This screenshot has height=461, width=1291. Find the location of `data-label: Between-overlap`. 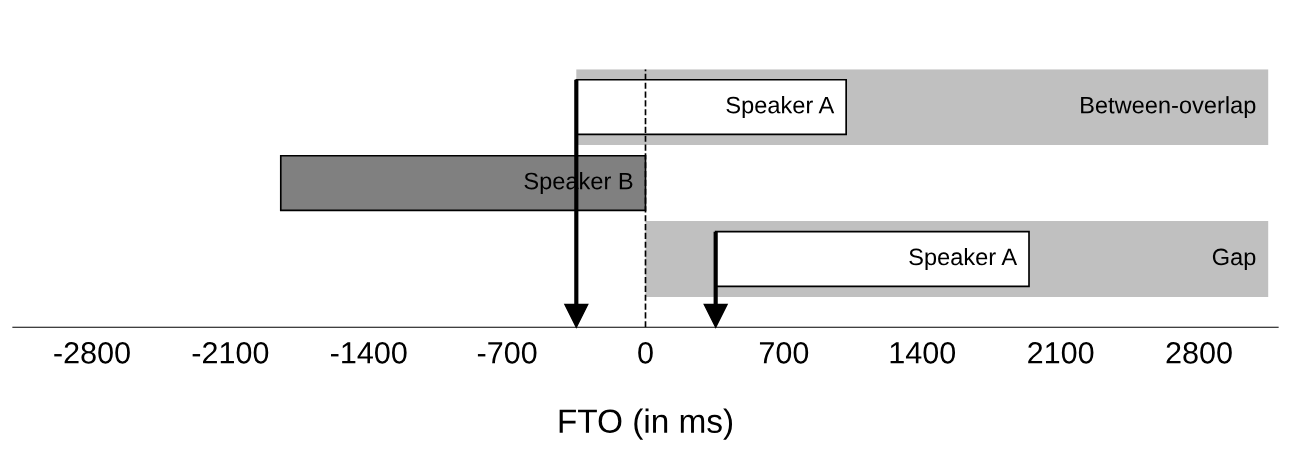

data-label: Between-overlap is located at coordinates (1168, 107).